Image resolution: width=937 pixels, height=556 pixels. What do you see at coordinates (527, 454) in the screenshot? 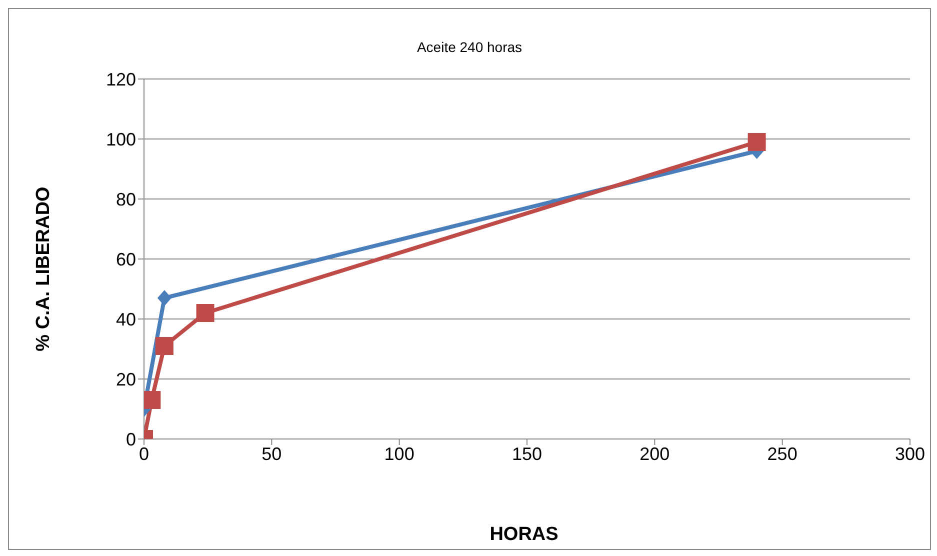
I see `x-tick-label: 150` at bounding box center [527, 454].